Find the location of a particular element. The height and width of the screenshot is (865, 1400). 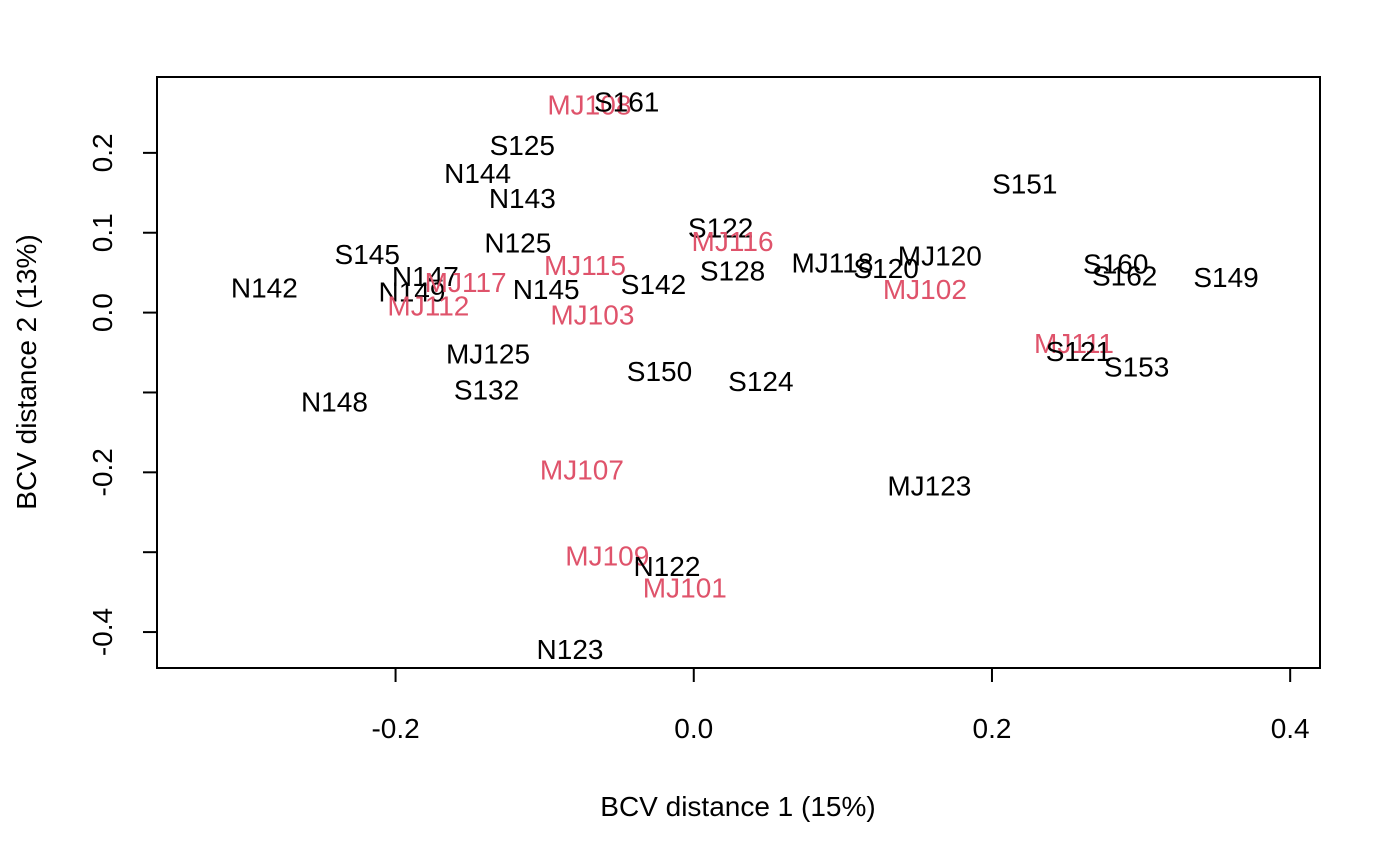

point-label: N122 is located at coordinates (666, 566).